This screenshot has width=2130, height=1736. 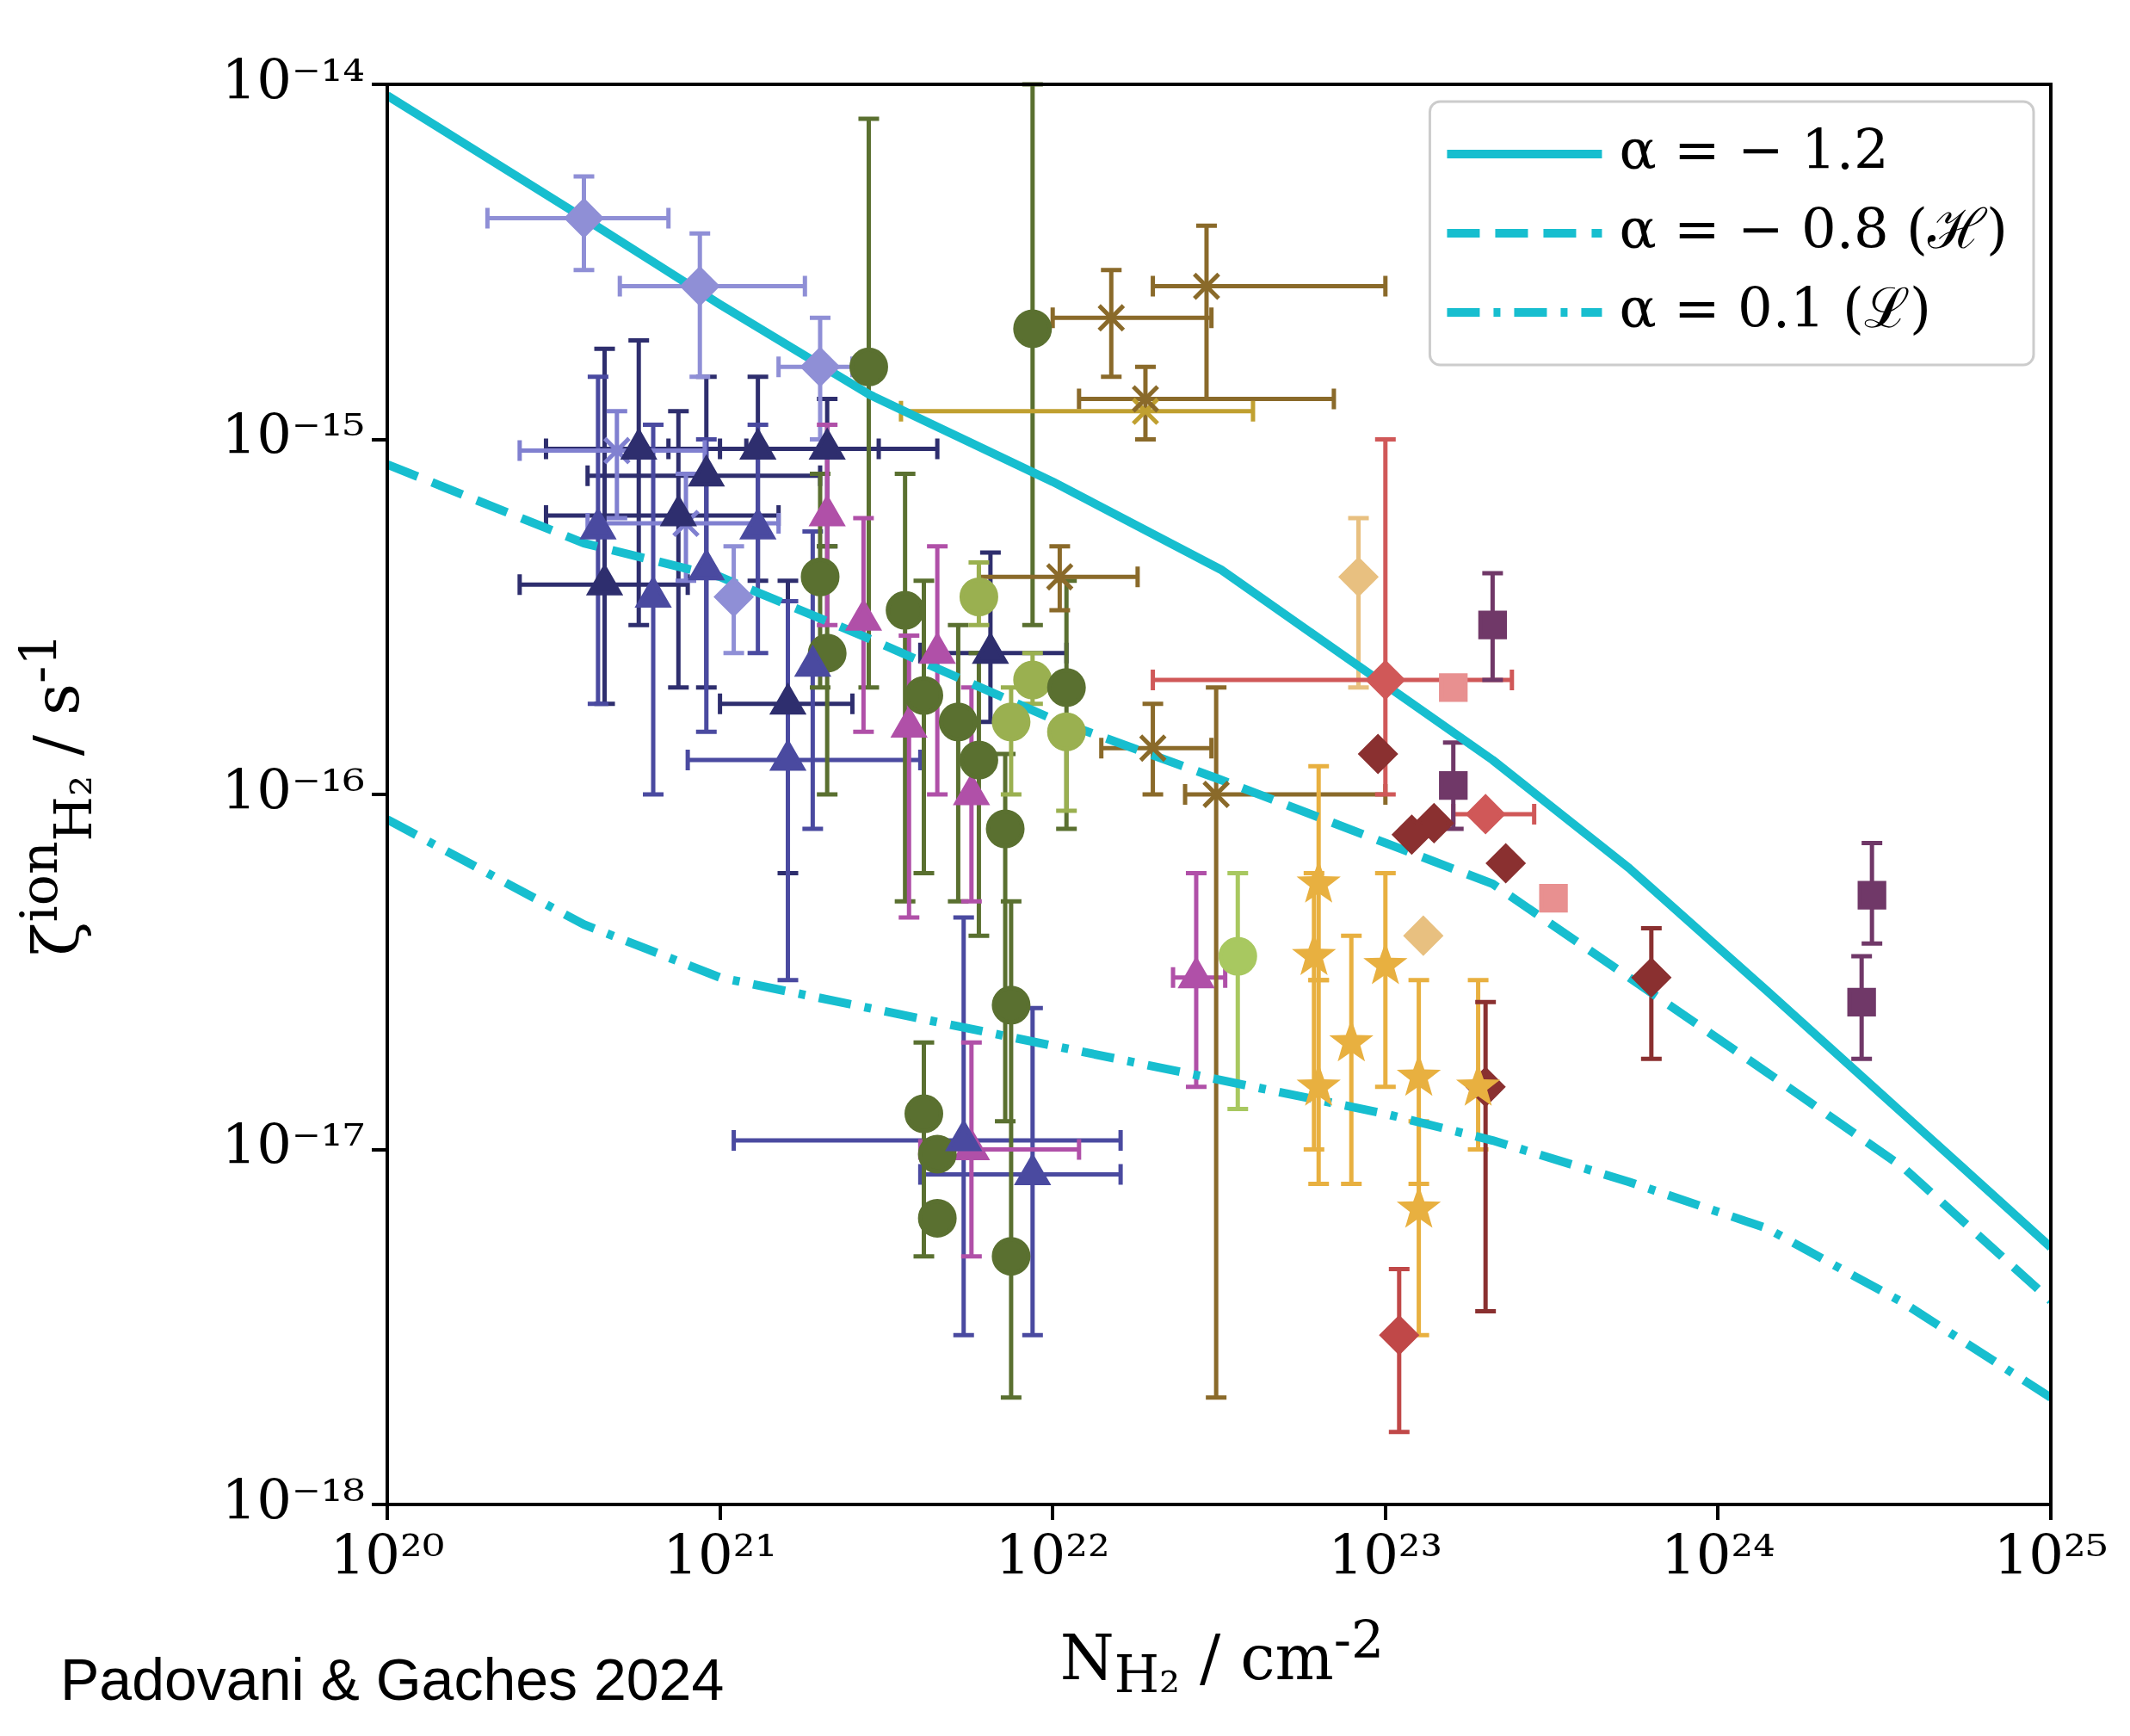 What do you see at coordinates (293, 435) in the screenshot?
I see `y-tick-label: 10⁻¹⁵` at bounding box center [293, 435].